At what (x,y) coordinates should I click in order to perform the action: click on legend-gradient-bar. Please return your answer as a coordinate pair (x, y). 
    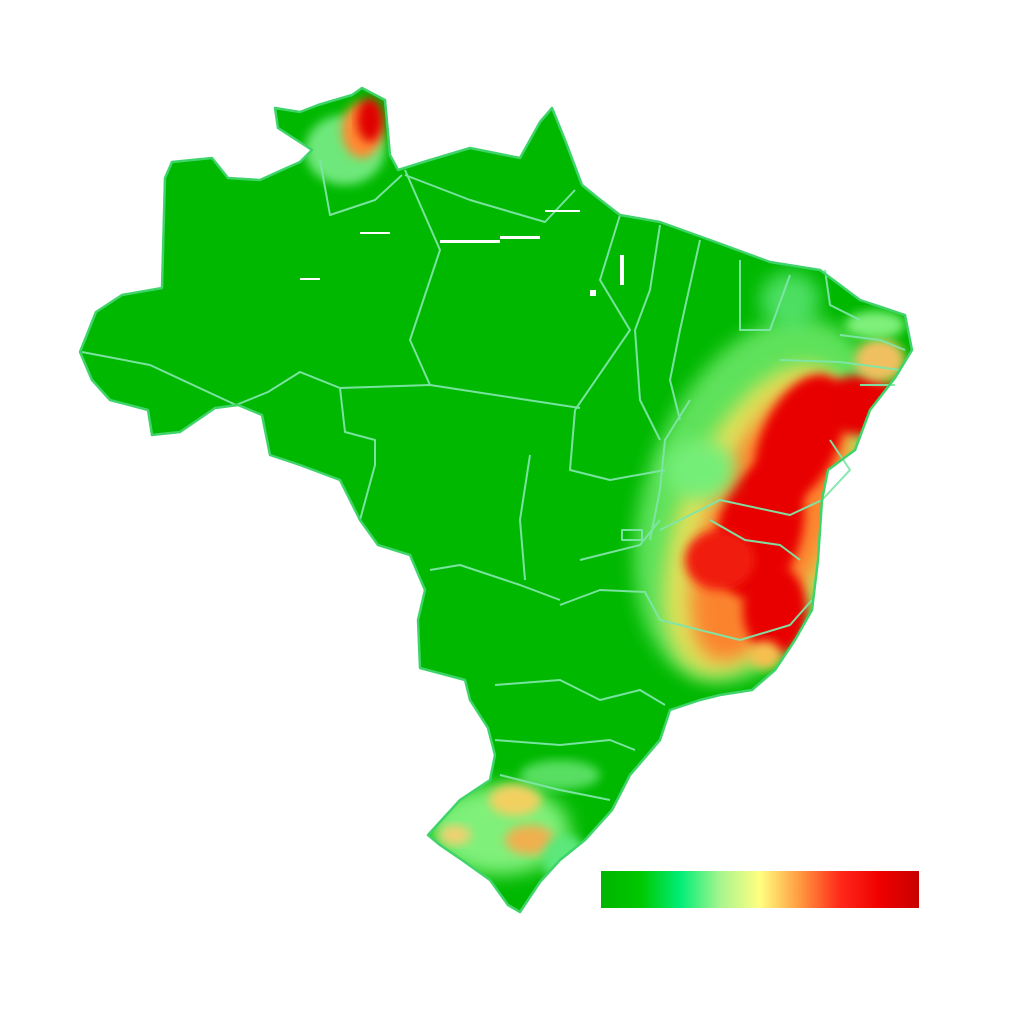
    Looking at the image, I should click on (760, 889).